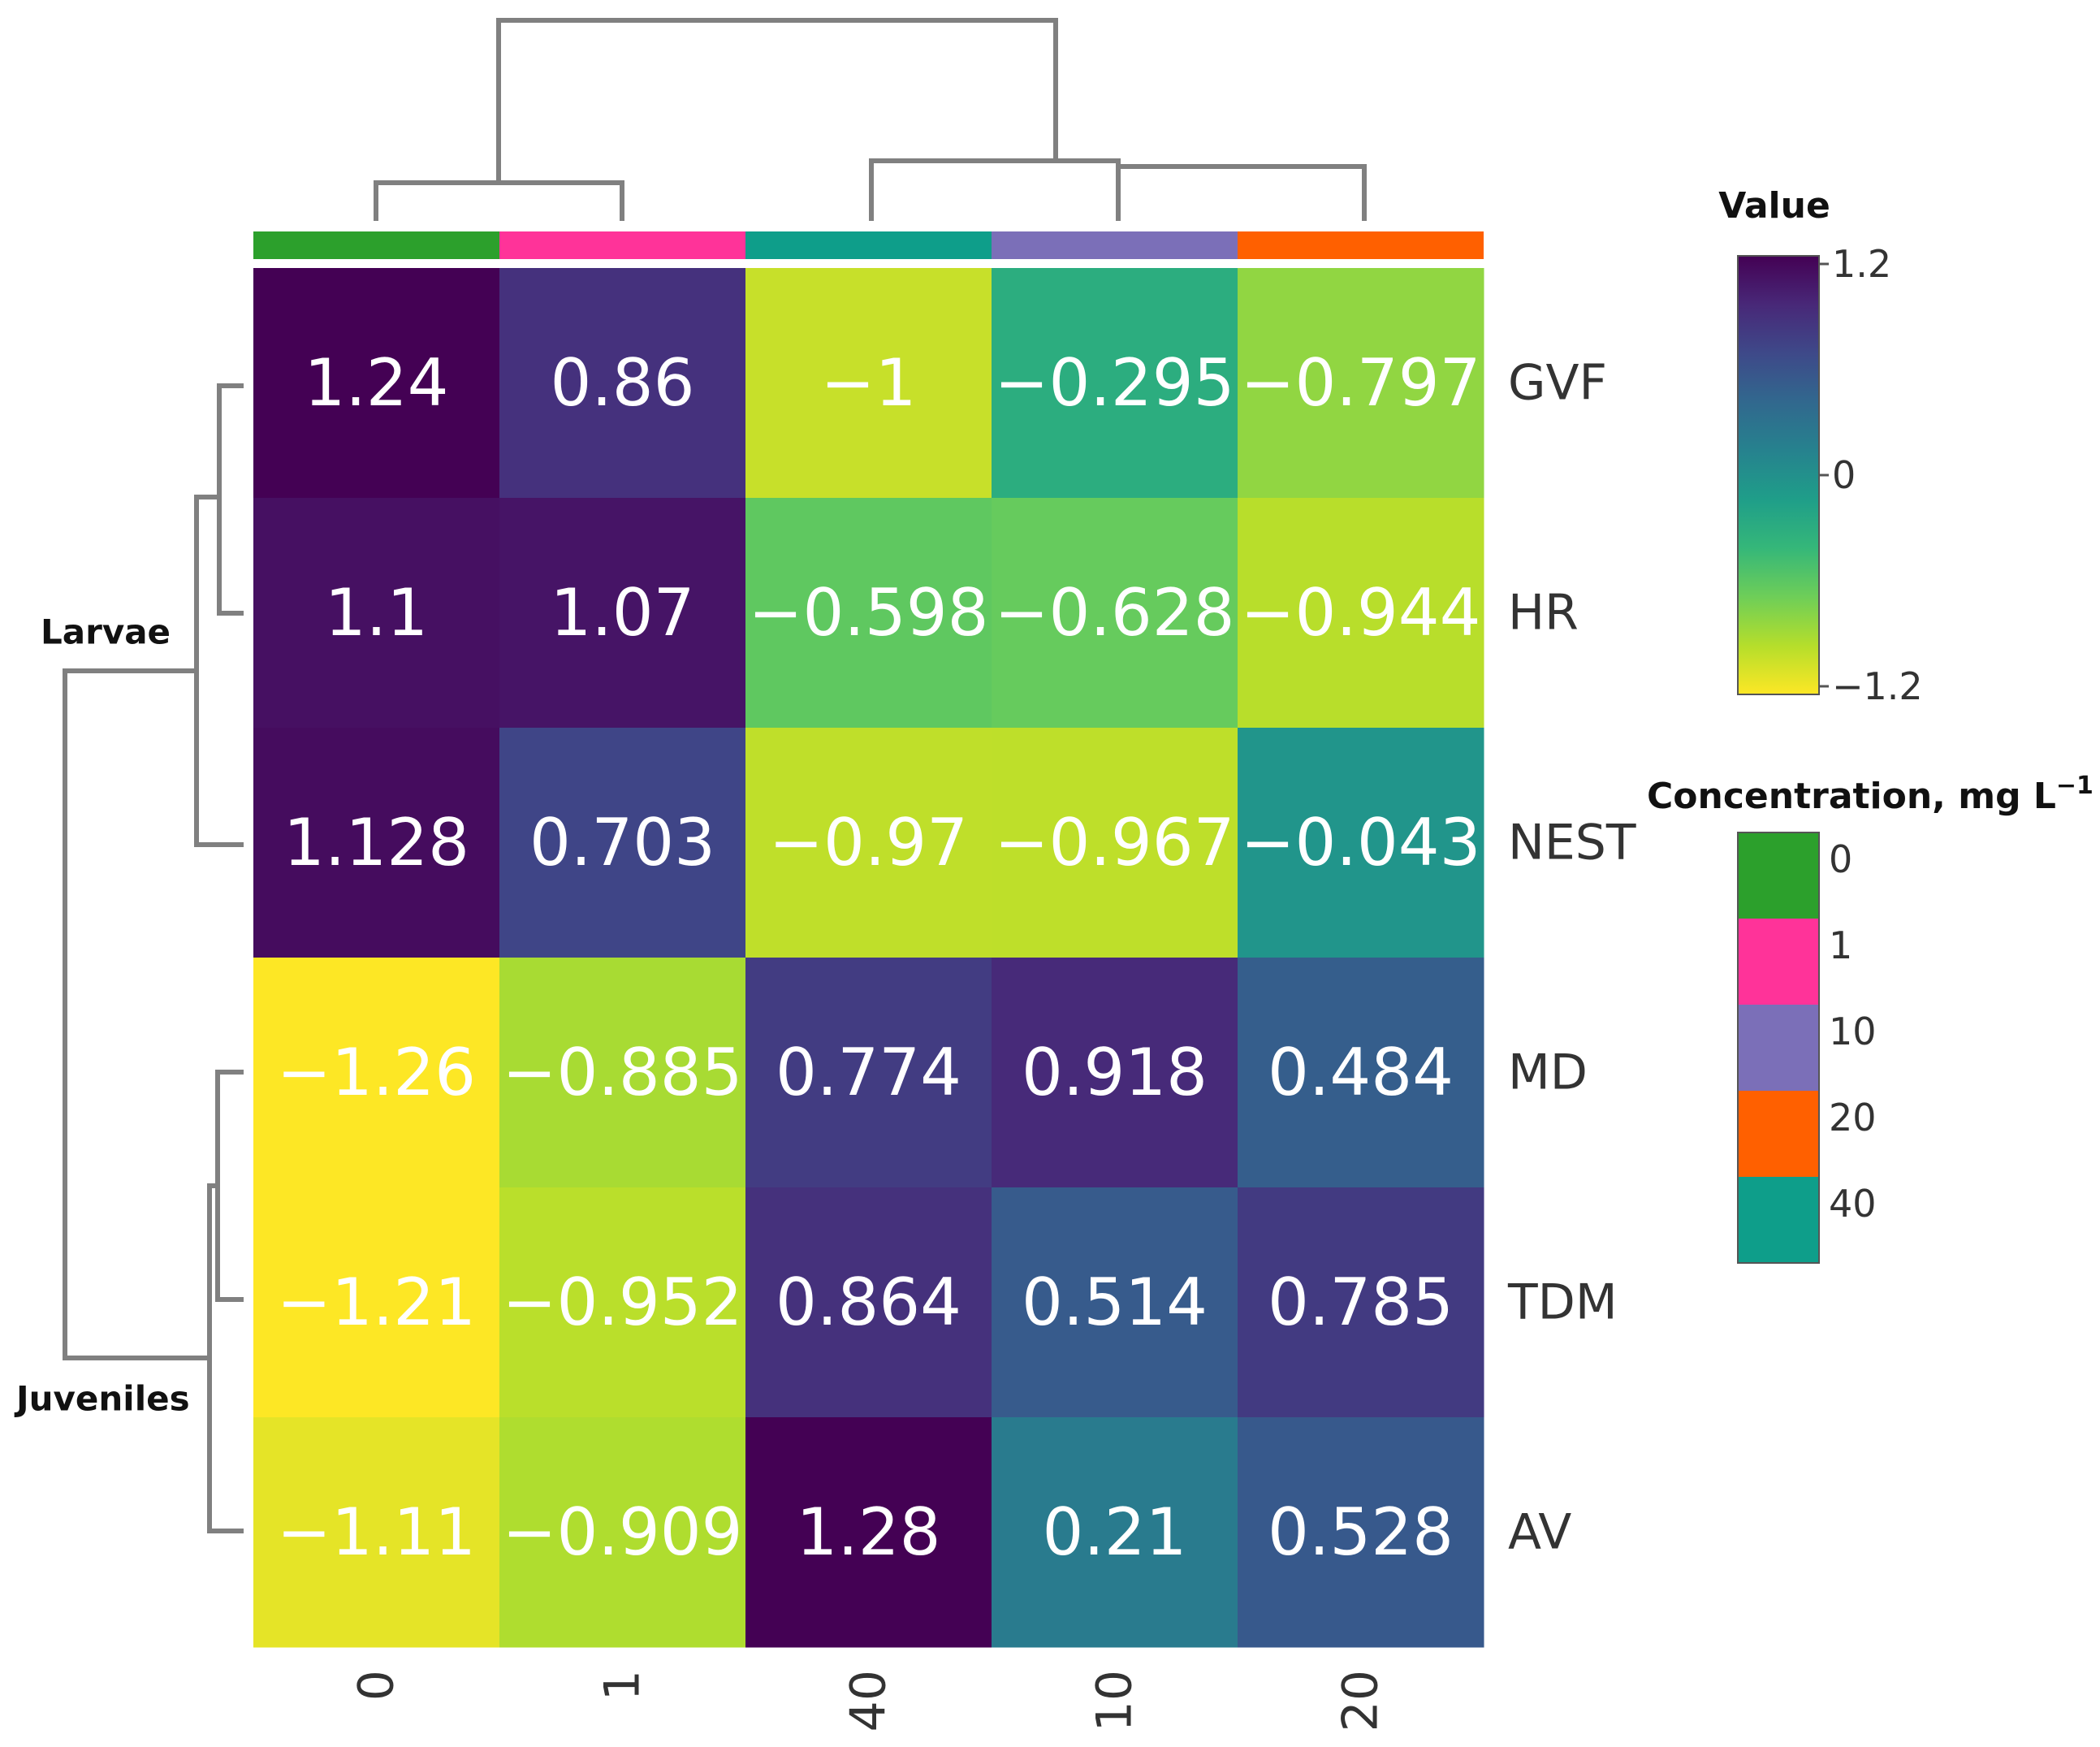  What do you see at coordinates (1548, 1072) in the screenshot?
I see `row-label-md: MD` at bounding box center [1548, 1072].